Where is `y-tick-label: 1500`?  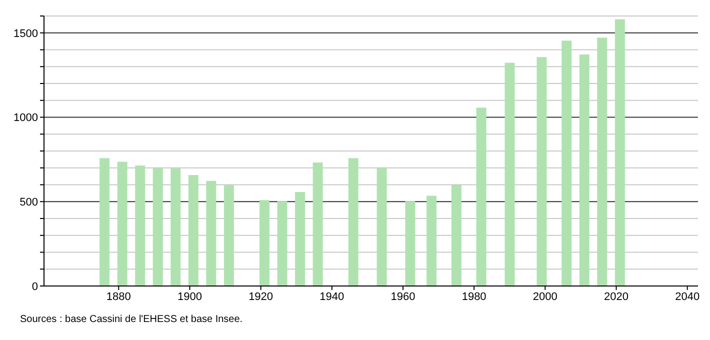
y-tick-label: 1500 is located at coordinates (26, 34).